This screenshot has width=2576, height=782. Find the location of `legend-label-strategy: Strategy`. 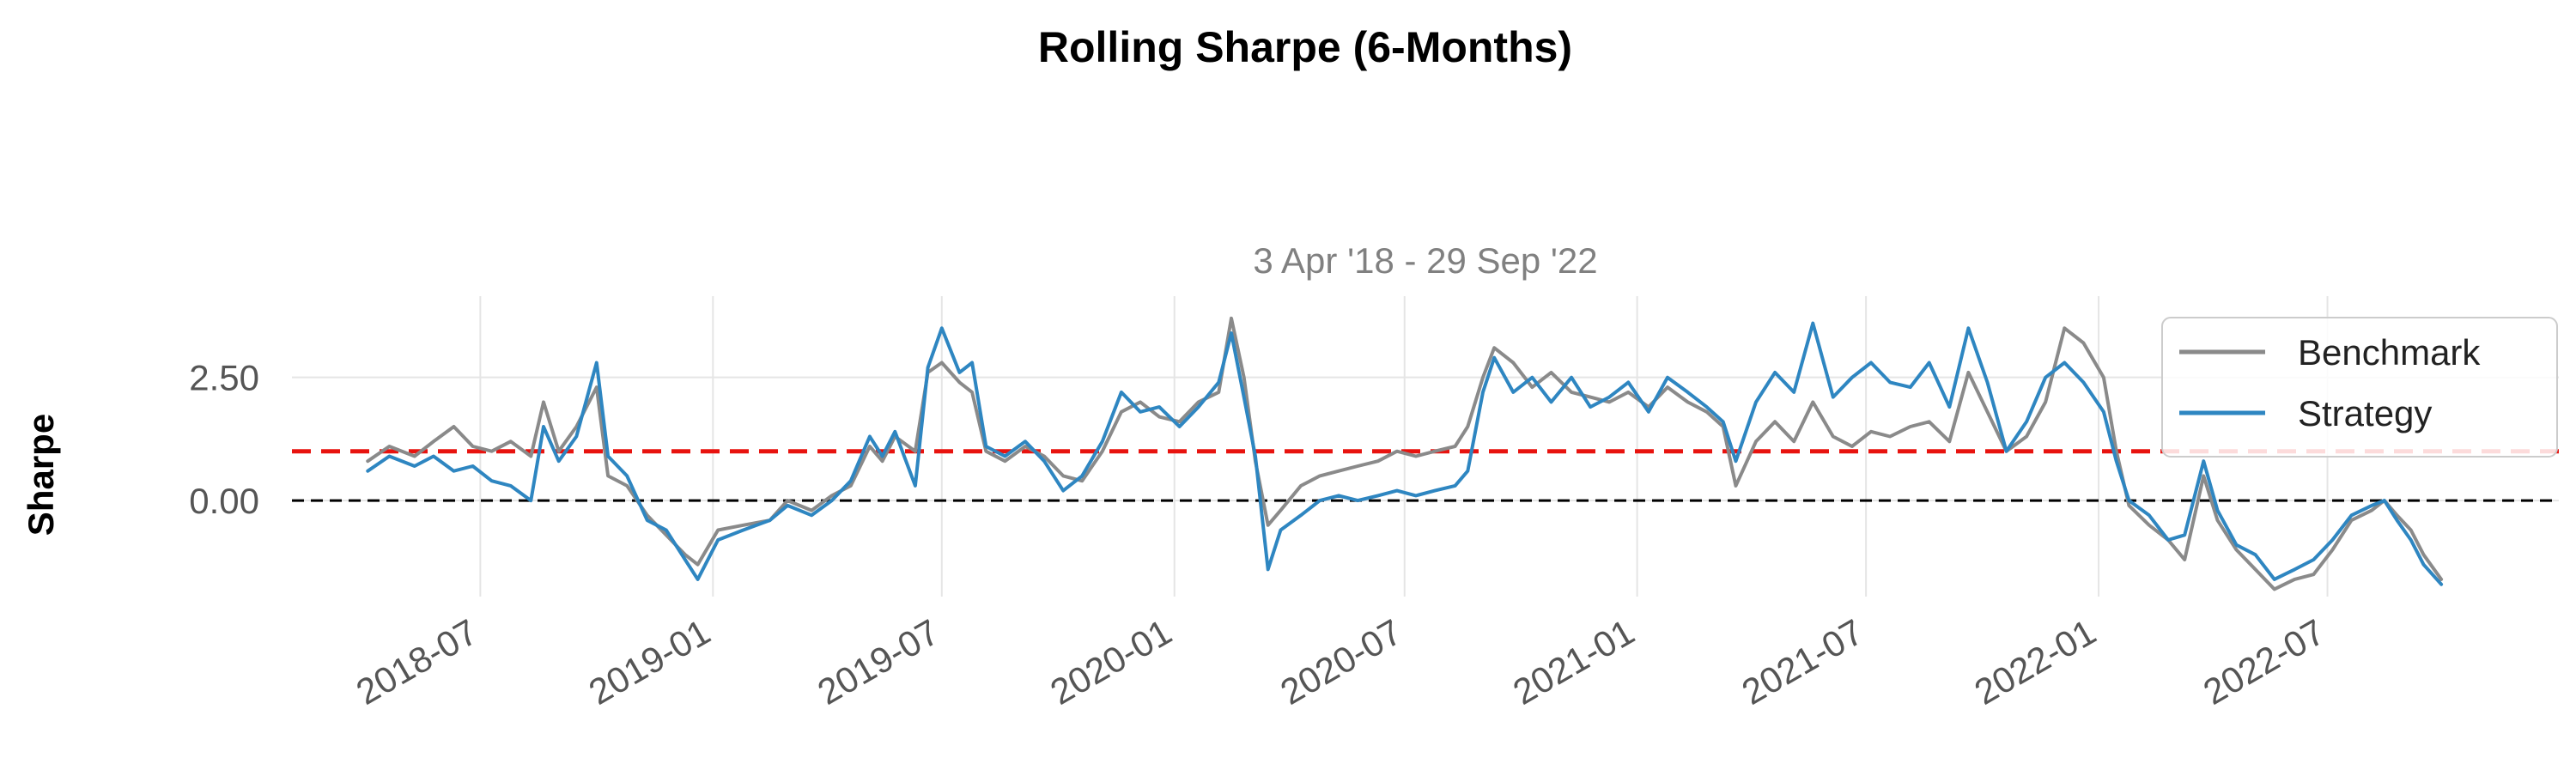

legend-label-strategy: Strategy is located at coordinates (2365, 413).